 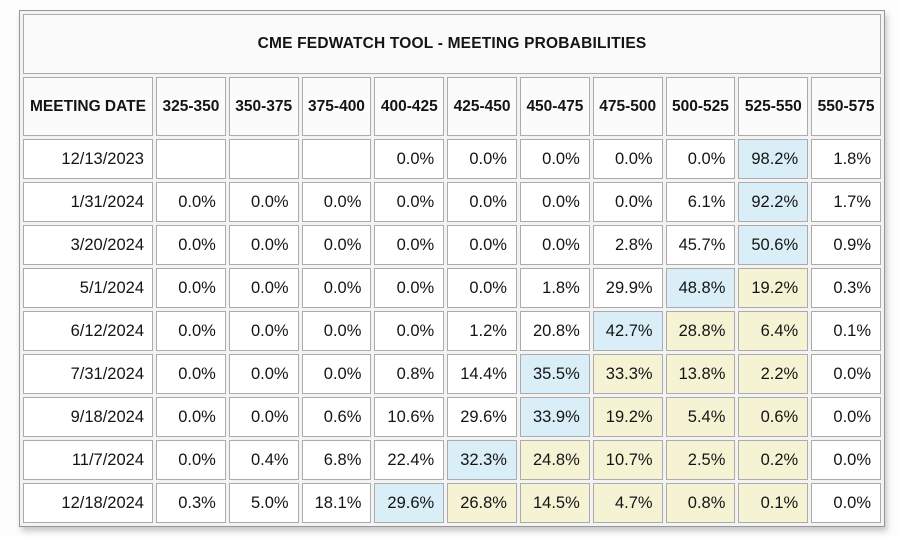 I want to click on col-header-rate-range: 450-475, so click(x=554, y=106).